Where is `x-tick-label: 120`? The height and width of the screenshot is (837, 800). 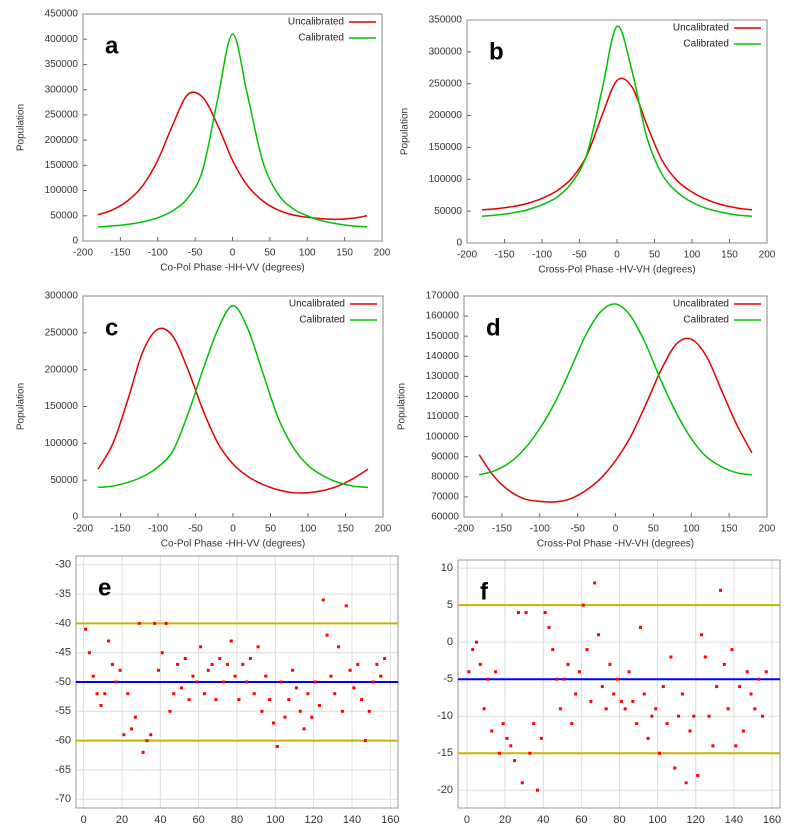
x-tick-label: 120 is located at coordinates (313, 820).